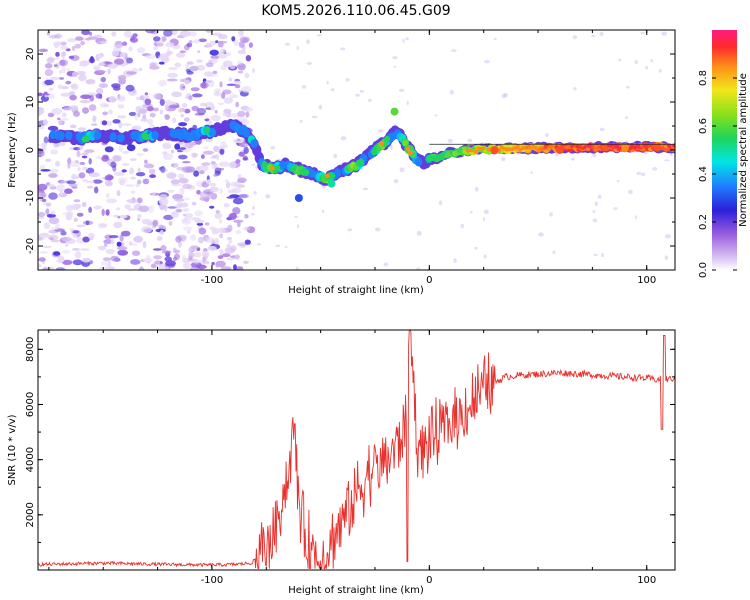 The image size is (750, 600). I want to click on y-tick-label: 8000, so click(30, 349).